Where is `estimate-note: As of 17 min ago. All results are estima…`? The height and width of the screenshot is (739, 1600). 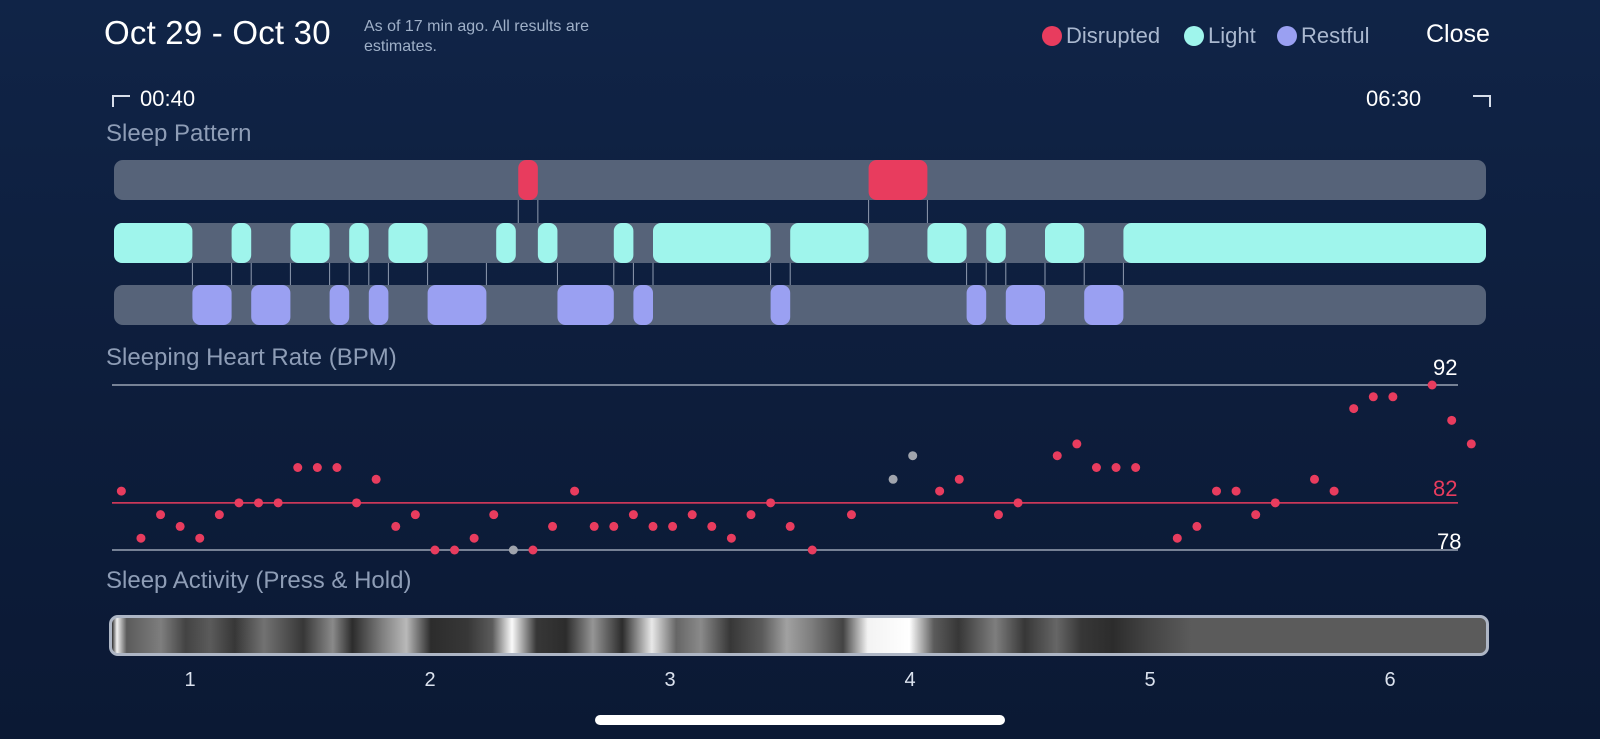
estimate-note: As of 17 min ago. All results are estima… is located at coordinates (476, 36).